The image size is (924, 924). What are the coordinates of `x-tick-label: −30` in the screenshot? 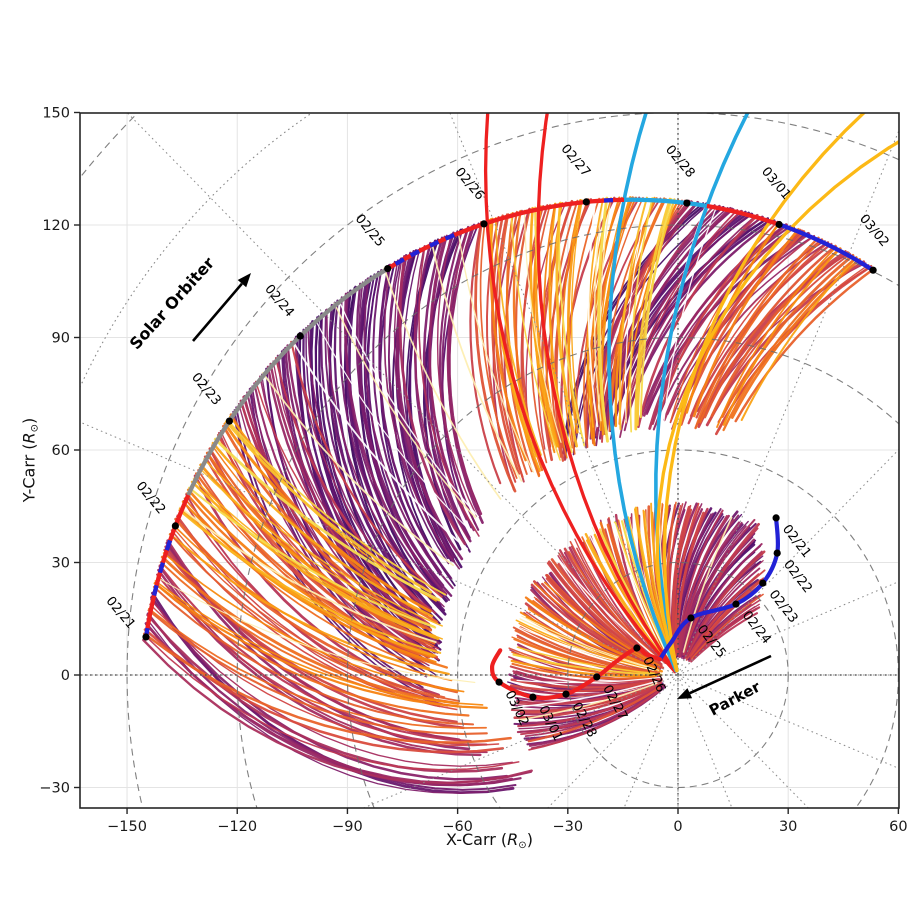 It's located at (568, 827).